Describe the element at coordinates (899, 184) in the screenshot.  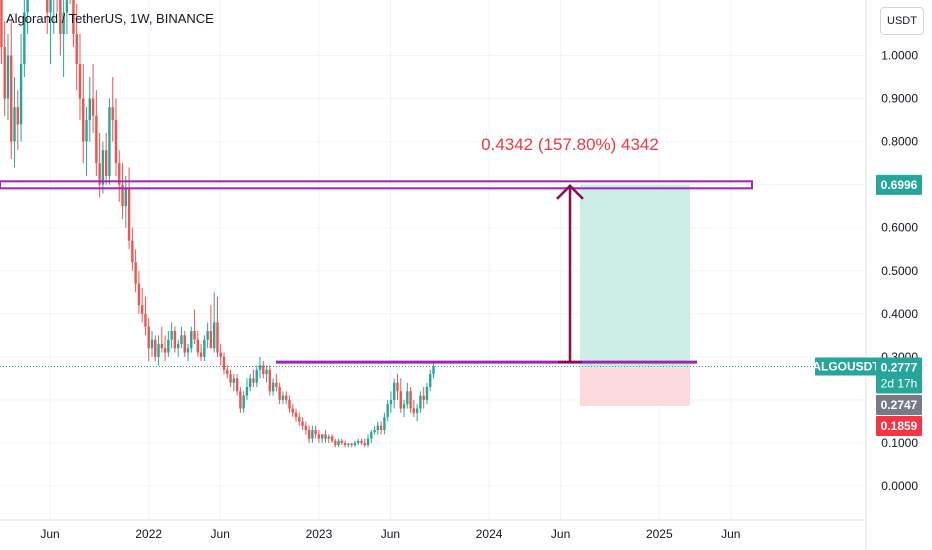
I see `target-price-badge-bg` at that location.